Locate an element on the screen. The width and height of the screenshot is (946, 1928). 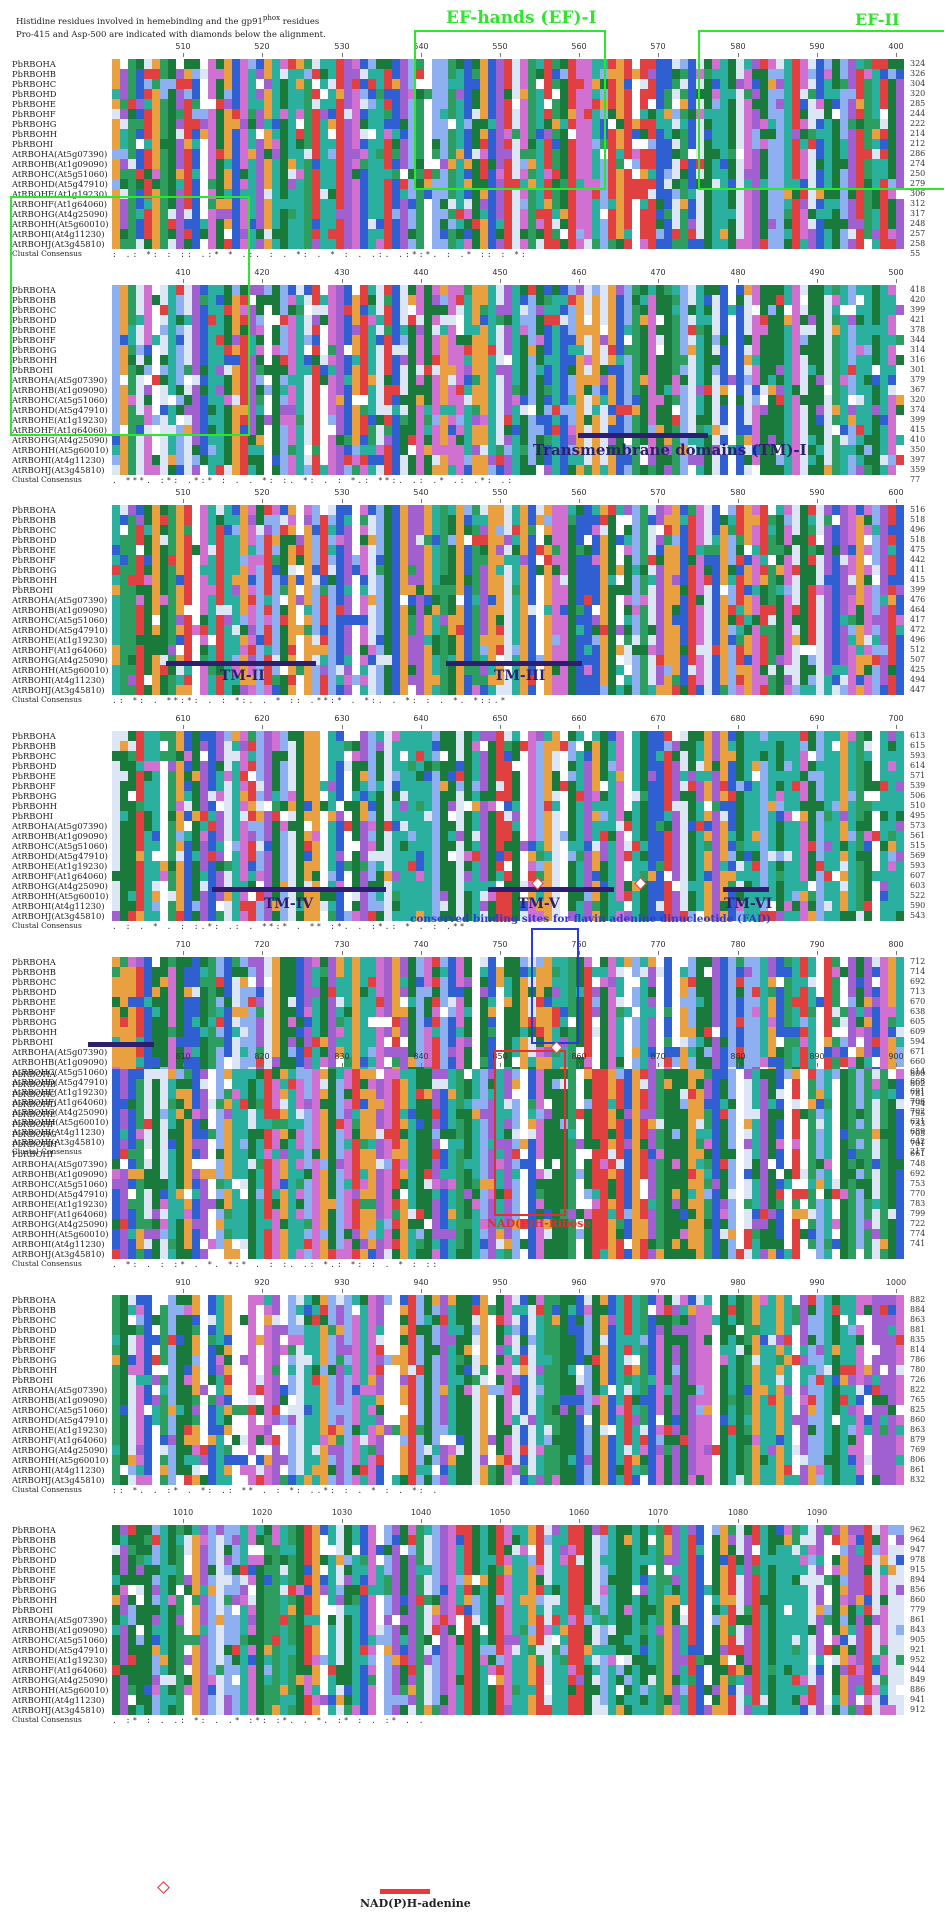
sequence-name: AtRBOHJ(At3g45810) is located at coordinates (58, 916).